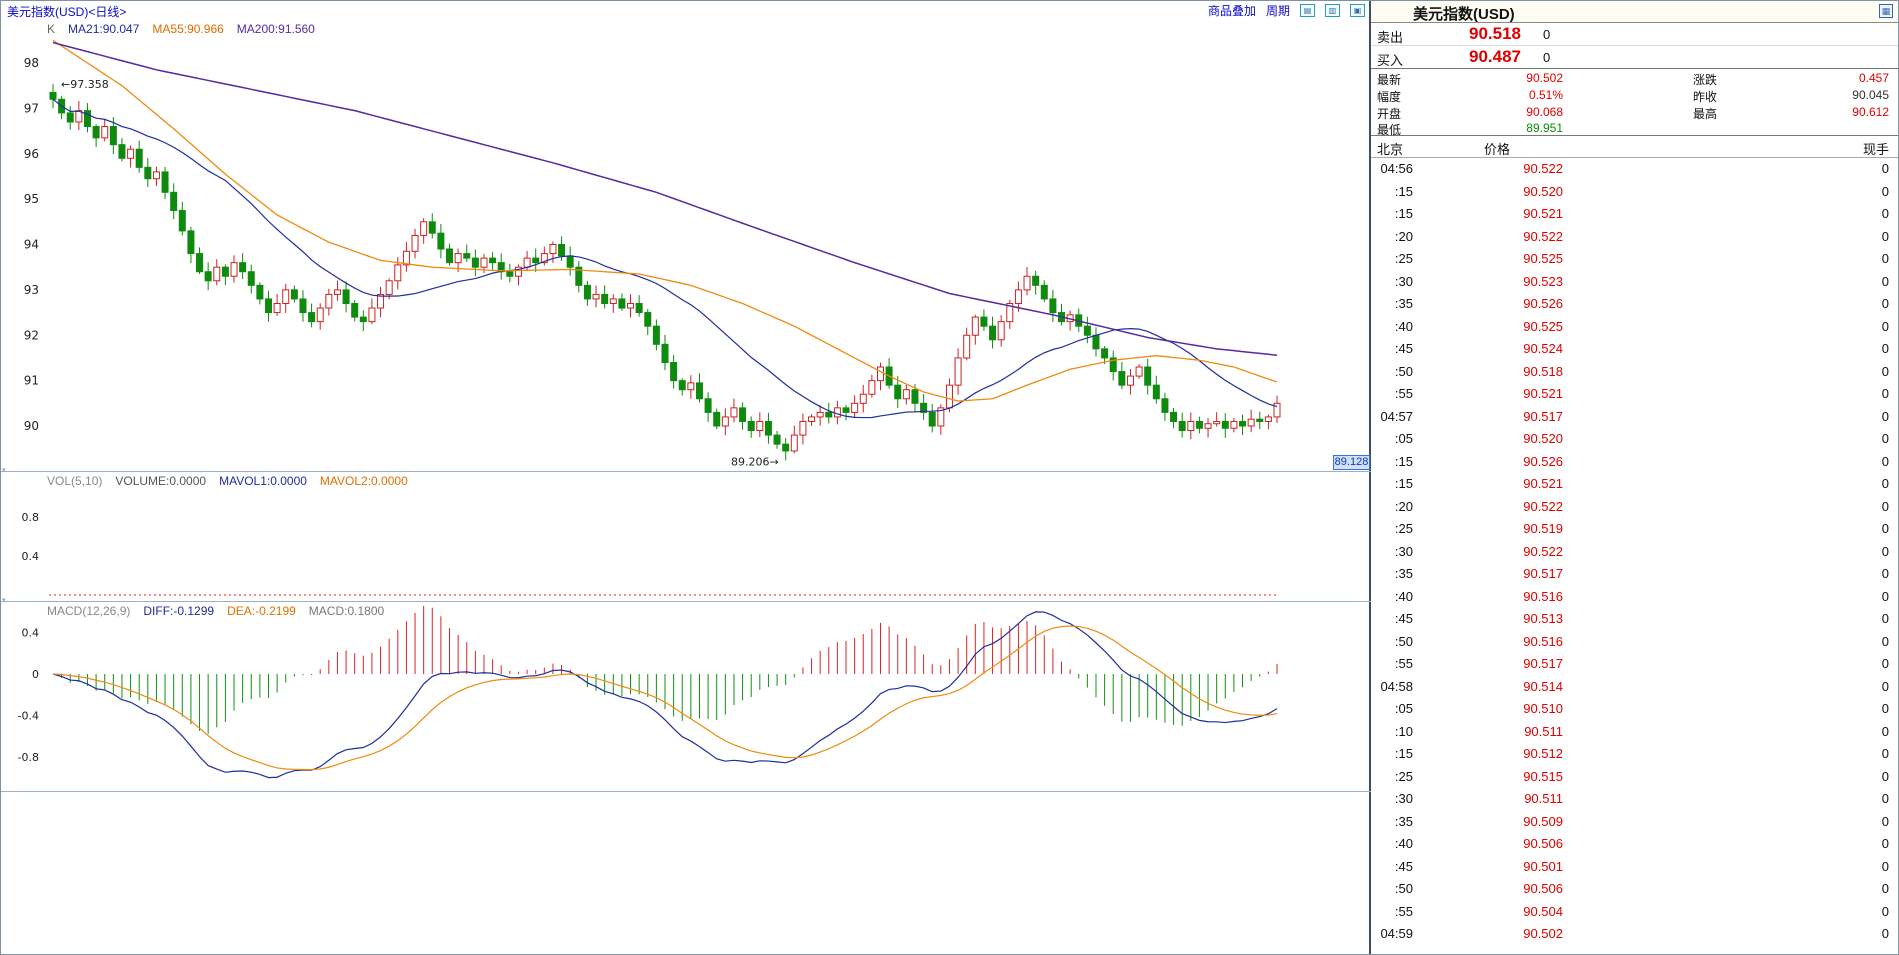 Image resolution: width=1899 pixels, height=955 pixels. What do you see at coordinates (28, 716) in the screenshot?
I see `macd-axis-tick: -0.4` at bounding box center [28, 716].